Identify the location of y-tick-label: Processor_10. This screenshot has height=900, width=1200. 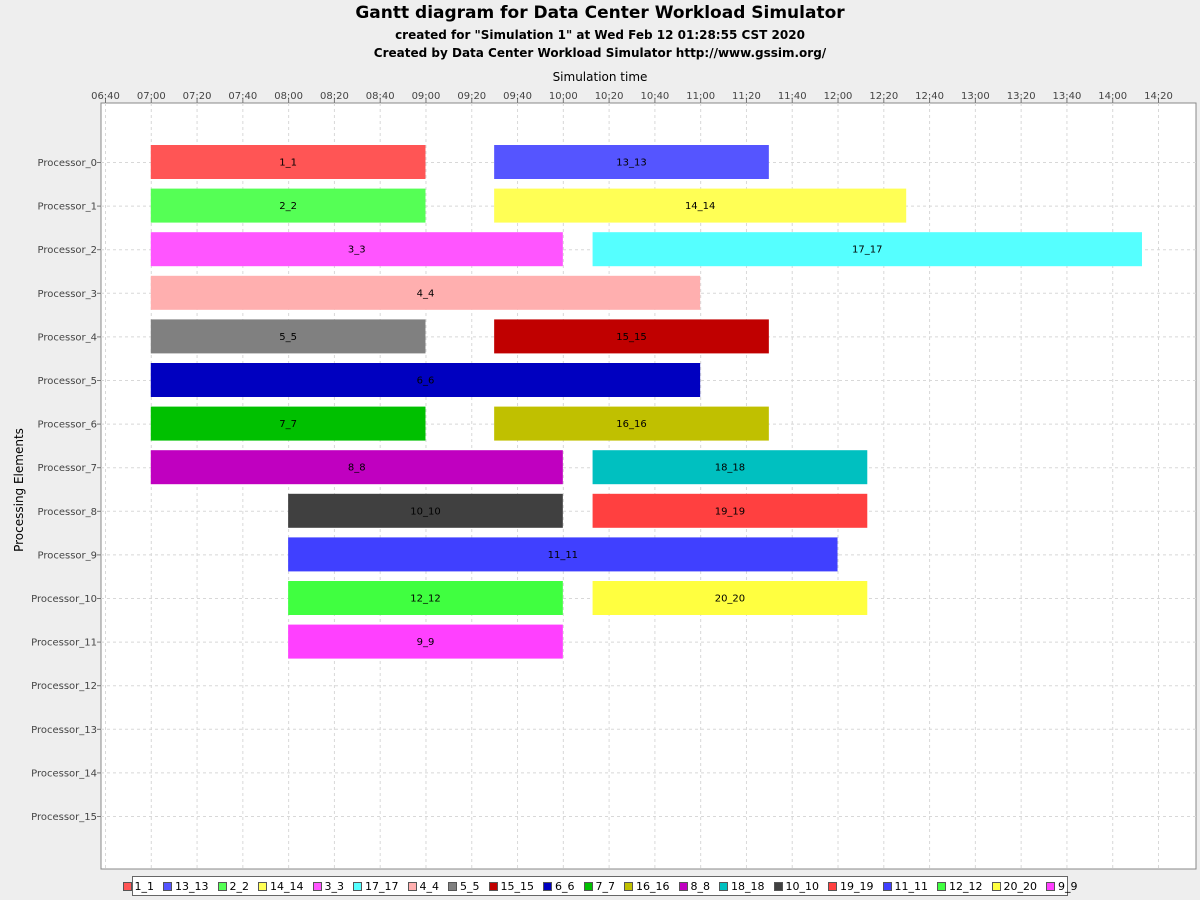
(64, 599).